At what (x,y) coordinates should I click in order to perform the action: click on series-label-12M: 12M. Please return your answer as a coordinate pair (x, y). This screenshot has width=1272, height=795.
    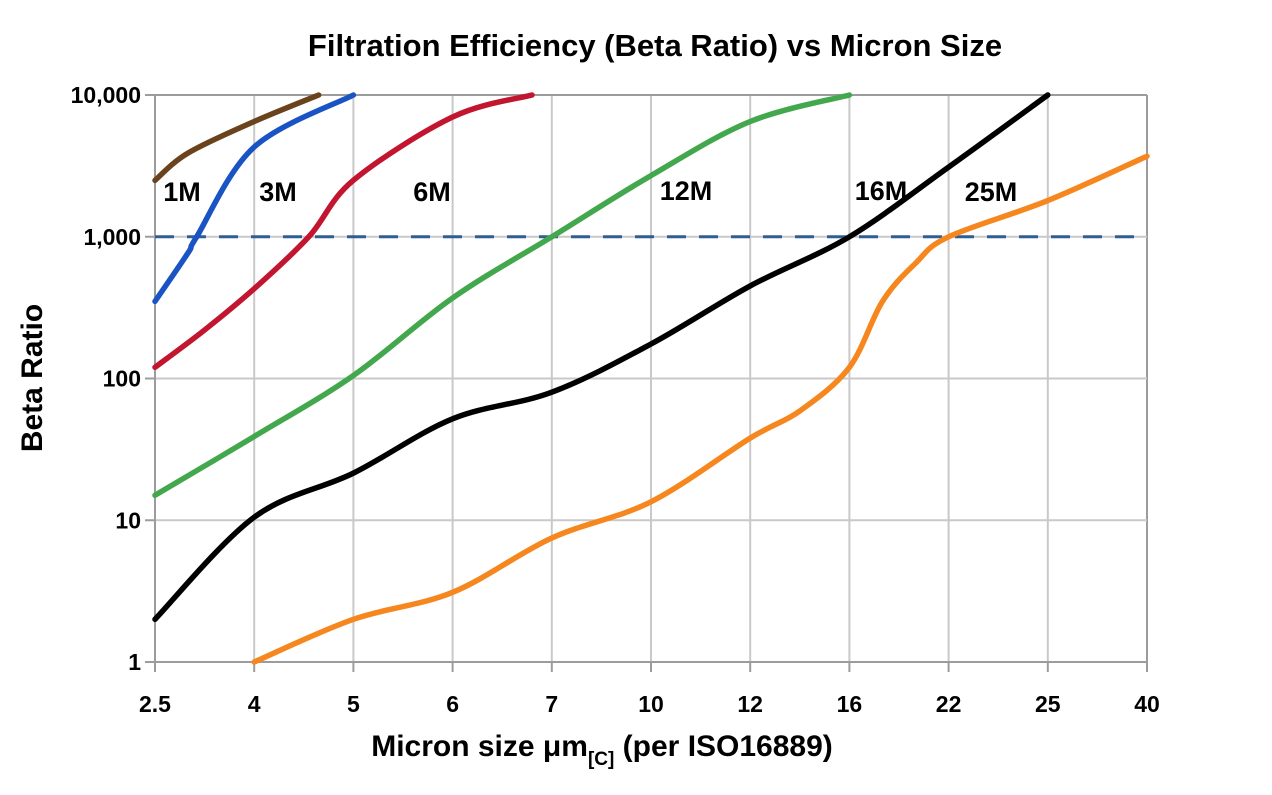
    Looking at the image, I should click on (686, 191).